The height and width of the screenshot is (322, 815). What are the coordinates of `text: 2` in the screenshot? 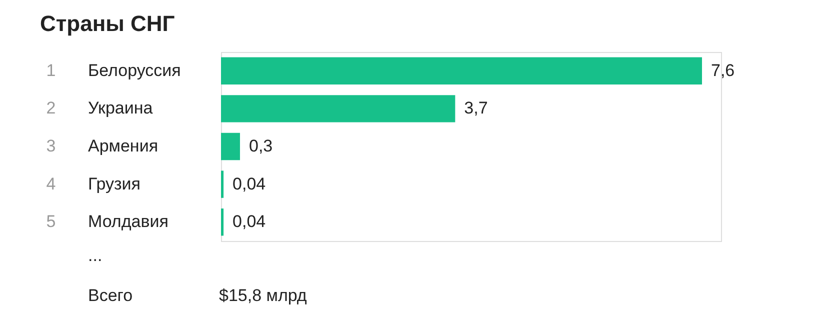 It's located at (51, 108).